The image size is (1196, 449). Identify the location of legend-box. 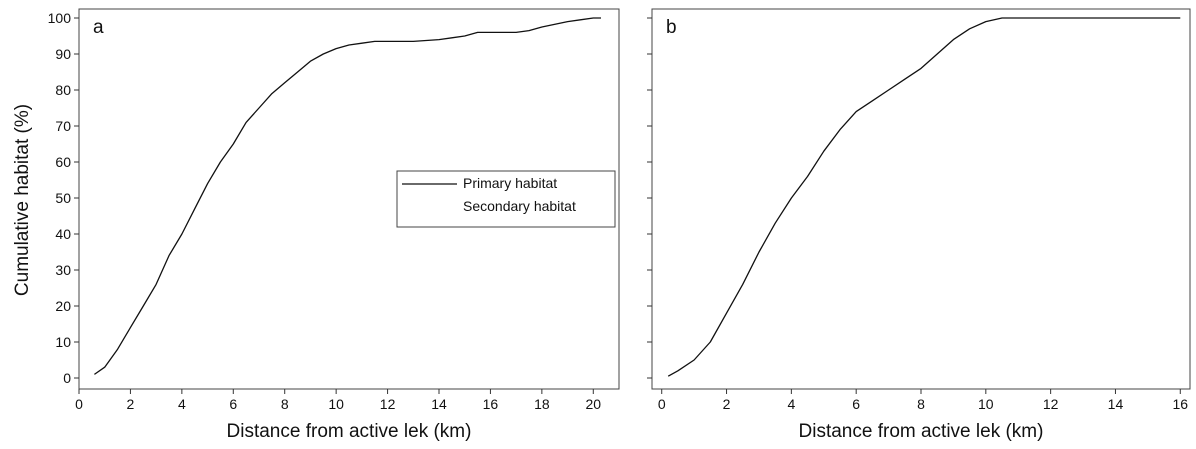
(506, 199).